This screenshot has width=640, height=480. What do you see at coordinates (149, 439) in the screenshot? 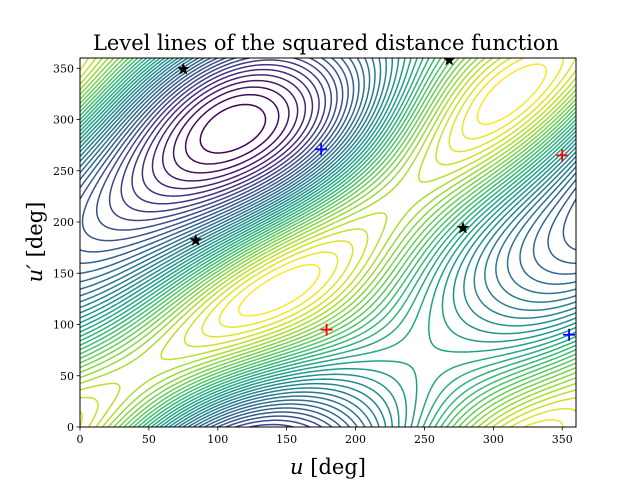
I see `x-tick-label-1: 50` at bounding box center [149, 439].